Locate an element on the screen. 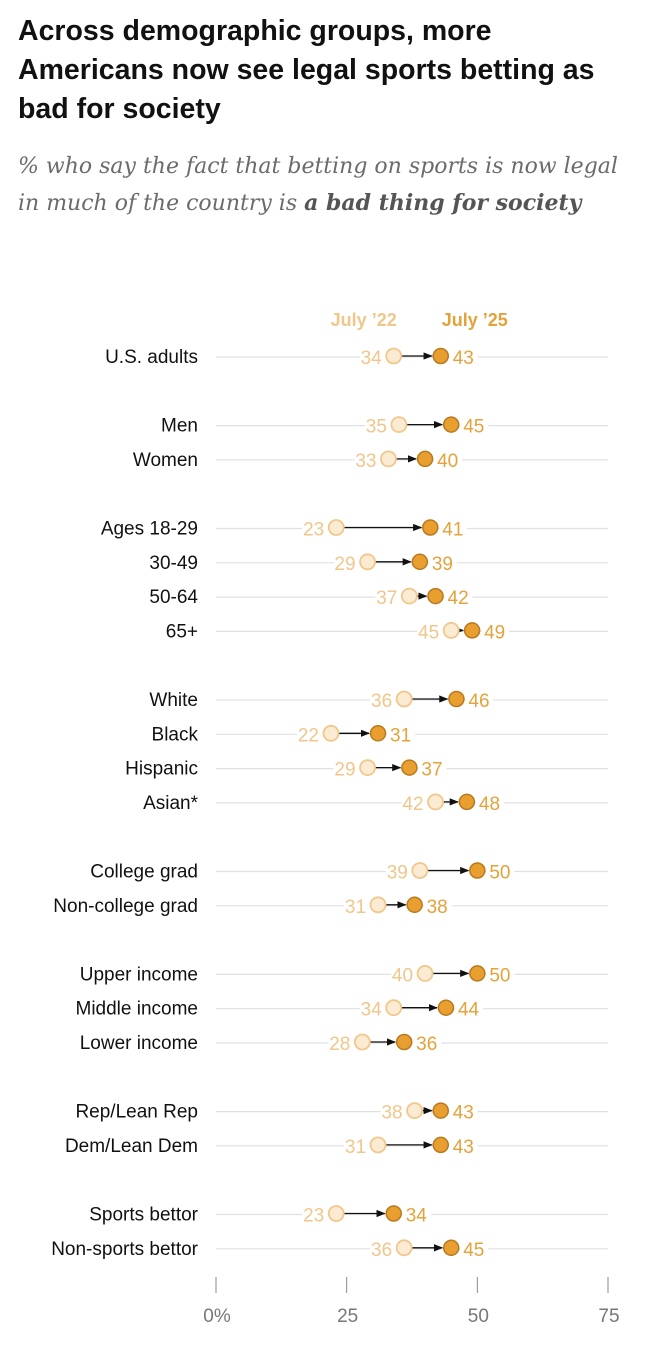  row-label: Men is located at coordinates (179, 426).